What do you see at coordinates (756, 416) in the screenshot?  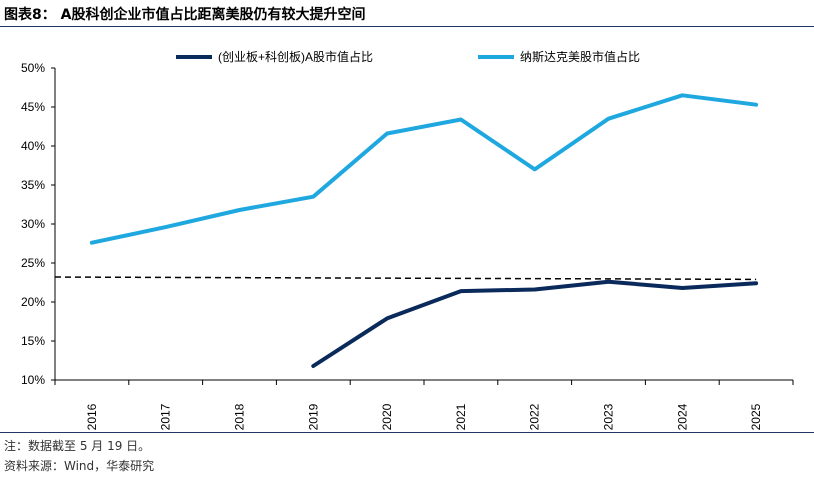 I see `x-tick-label: 2025` at bounding box center [756, 416].